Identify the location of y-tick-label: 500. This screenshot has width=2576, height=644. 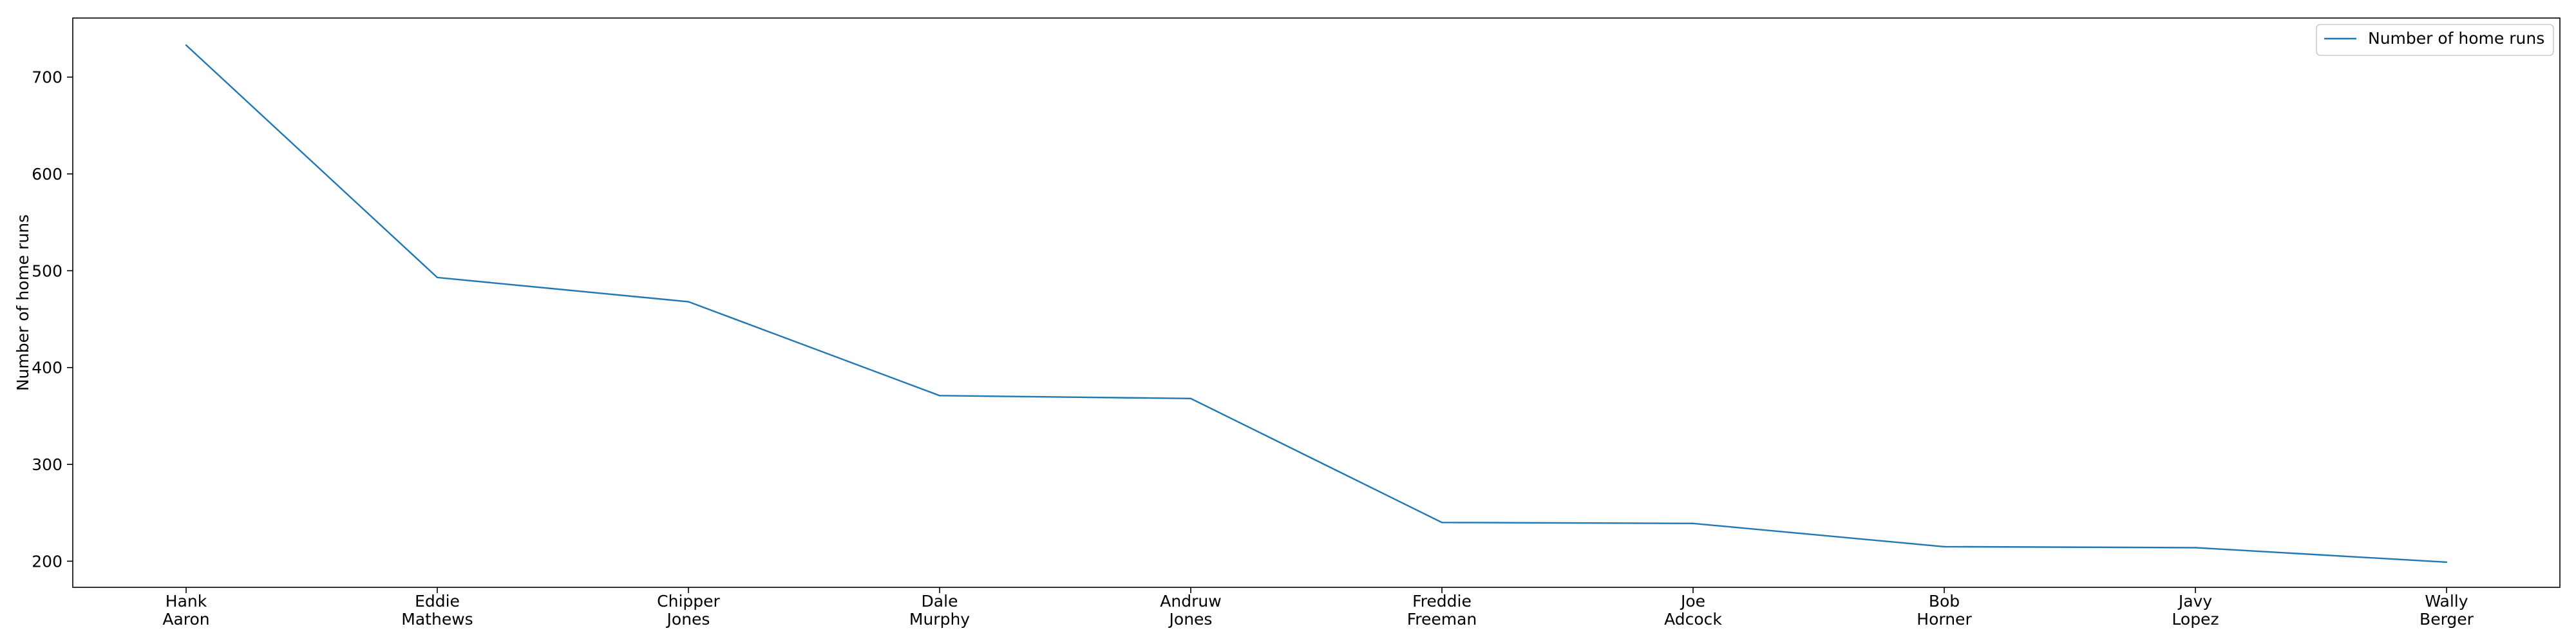
(47, 270).